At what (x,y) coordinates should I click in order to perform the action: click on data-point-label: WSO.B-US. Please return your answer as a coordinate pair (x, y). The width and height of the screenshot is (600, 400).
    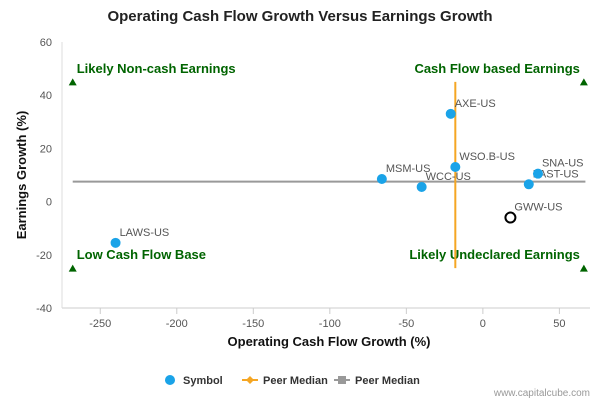
    Looking at the image, I should click on (487, 157).